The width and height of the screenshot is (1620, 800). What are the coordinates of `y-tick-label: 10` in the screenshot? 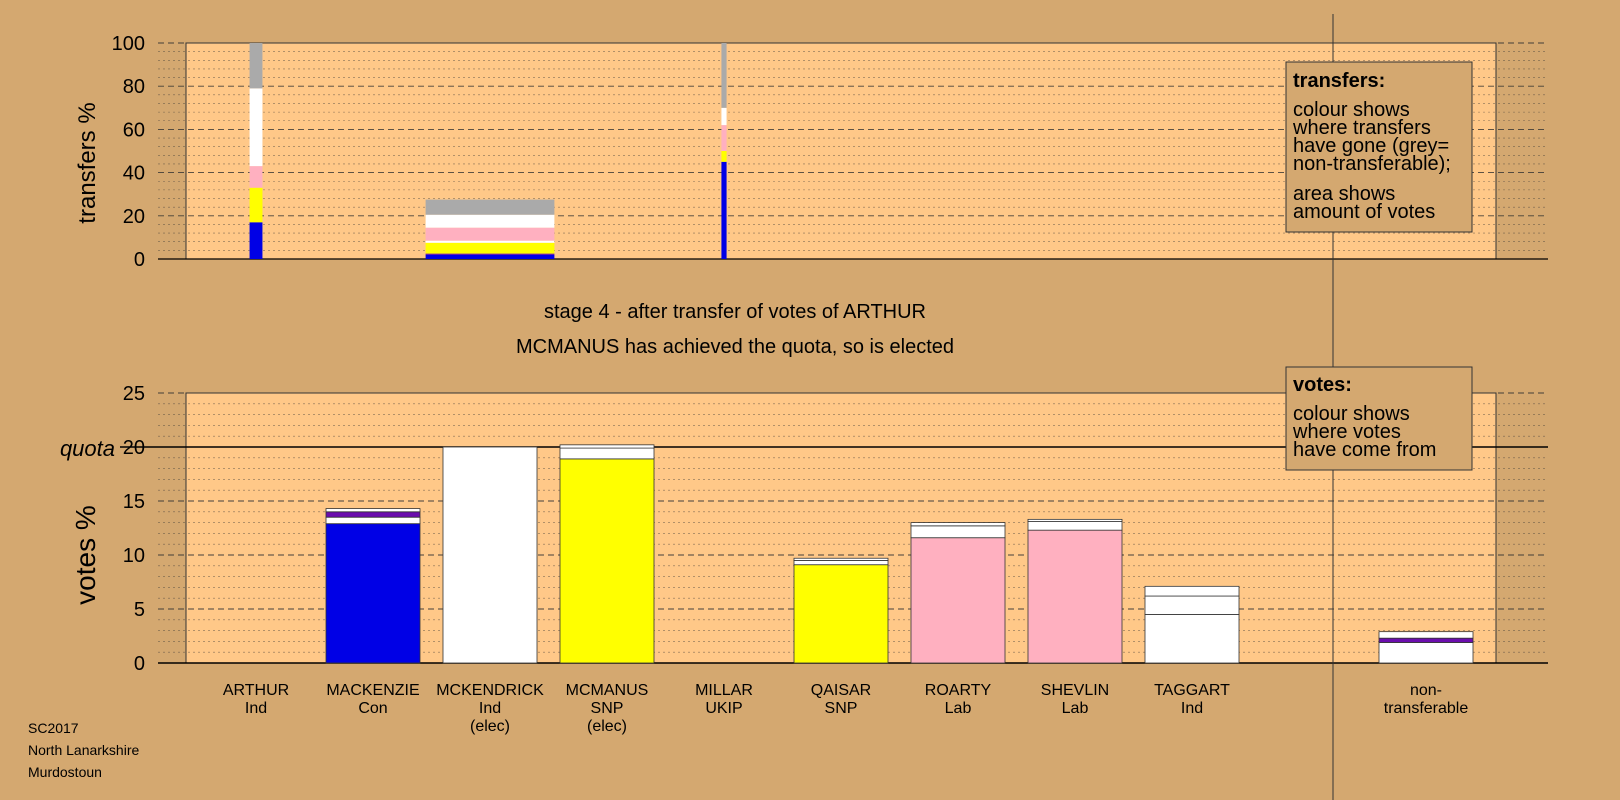 It's located at (134, 556).